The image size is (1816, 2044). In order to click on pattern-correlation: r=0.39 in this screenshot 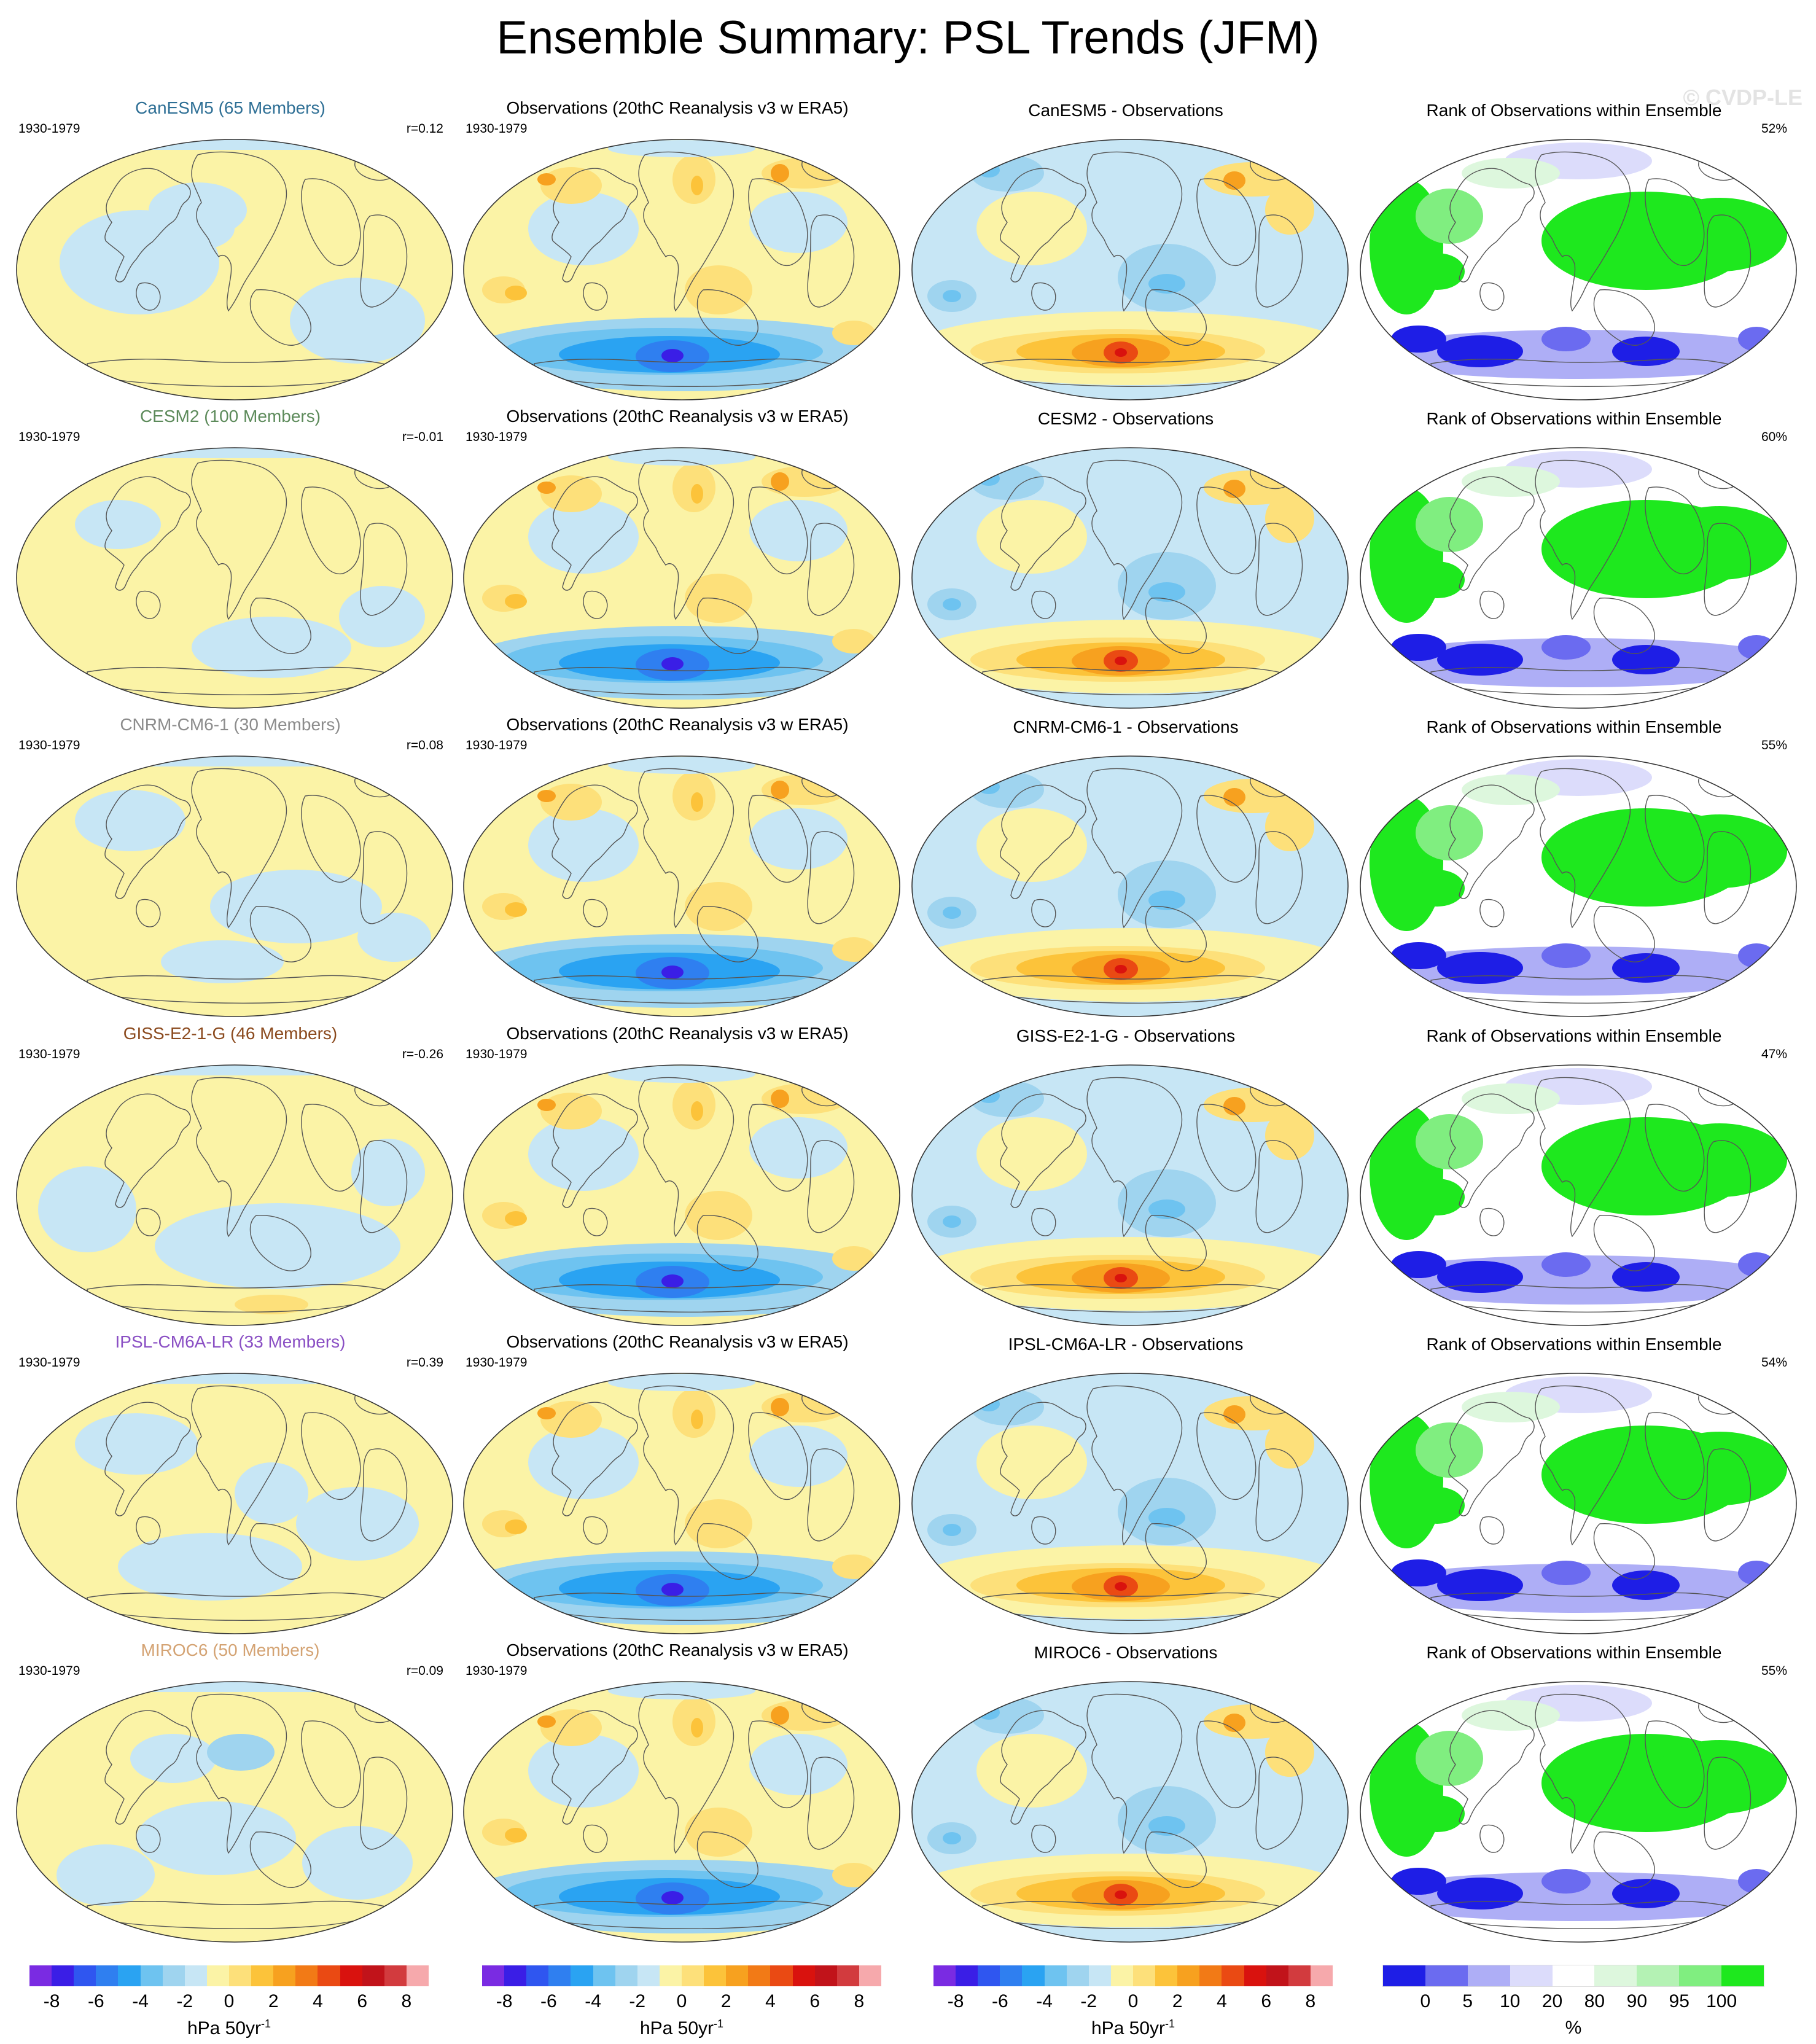, I will do `click(424, 1363)`.